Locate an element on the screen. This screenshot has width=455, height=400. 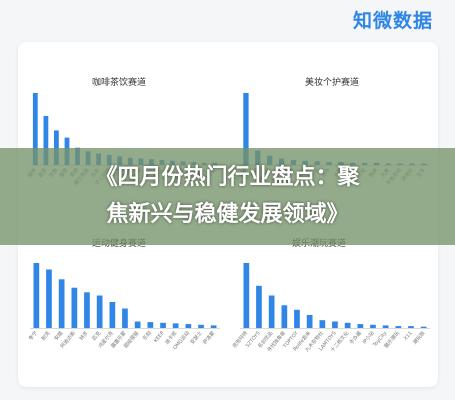
chart-2-tick-label-2: 安踏 is located at coordinates (59, 336).